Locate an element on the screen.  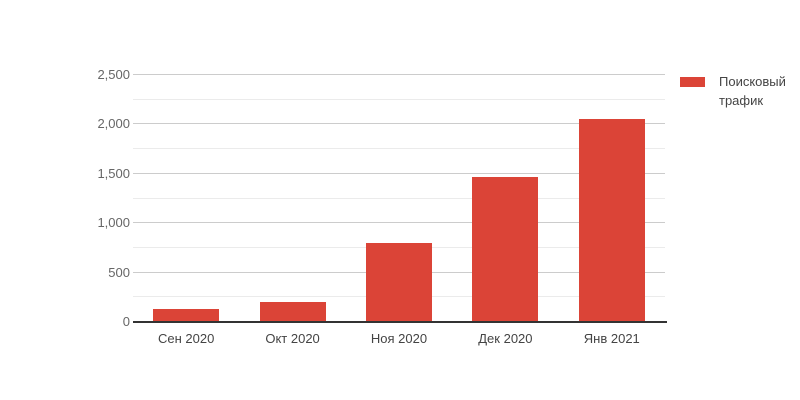
y-tick-label: 2,500 is located at coordinates (113, 74).